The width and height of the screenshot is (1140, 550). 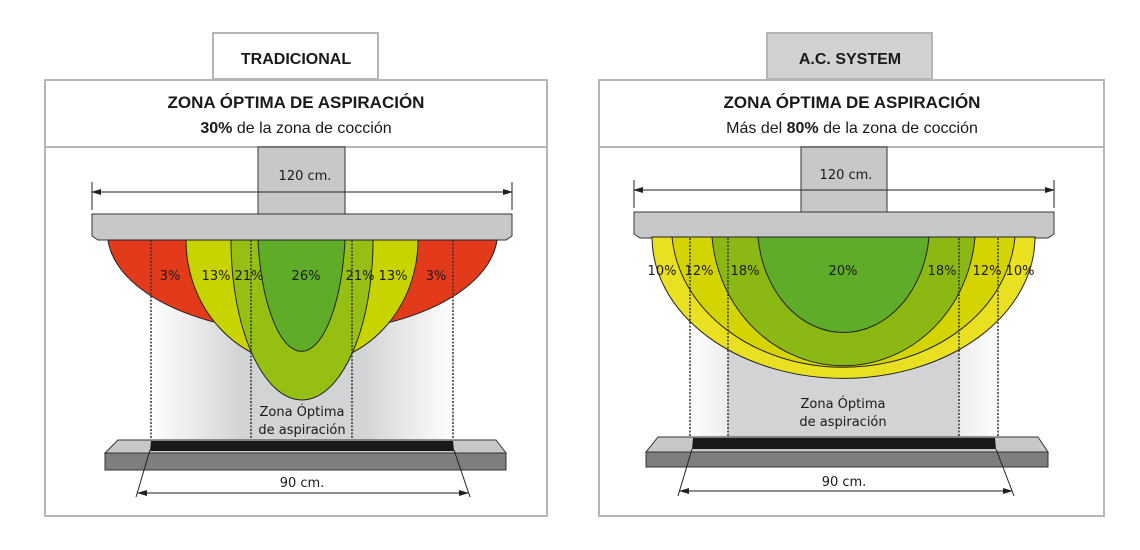 What do you see at coordinates (296, 59) in the screenshot?
I see `tab-label: TRADICIONAL` at bounding box center [296, 59].